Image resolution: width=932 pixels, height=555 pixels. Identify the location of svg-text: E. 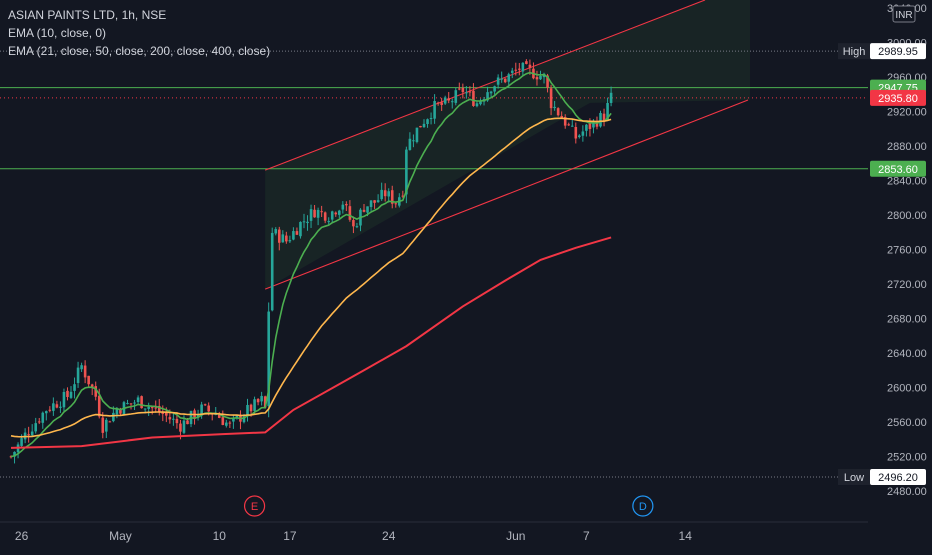
(254, 507).